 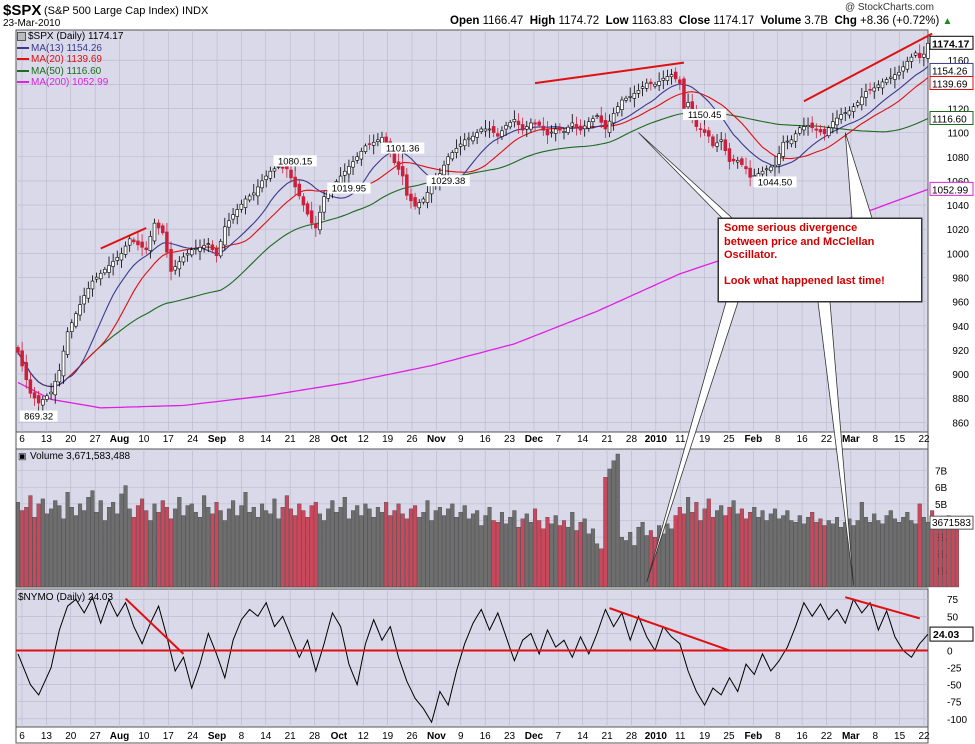 What do you see at coordinates (954, 686) in the screenshot?
I see `oscillator-tick-label: -50` at bounding box center [954, 686].